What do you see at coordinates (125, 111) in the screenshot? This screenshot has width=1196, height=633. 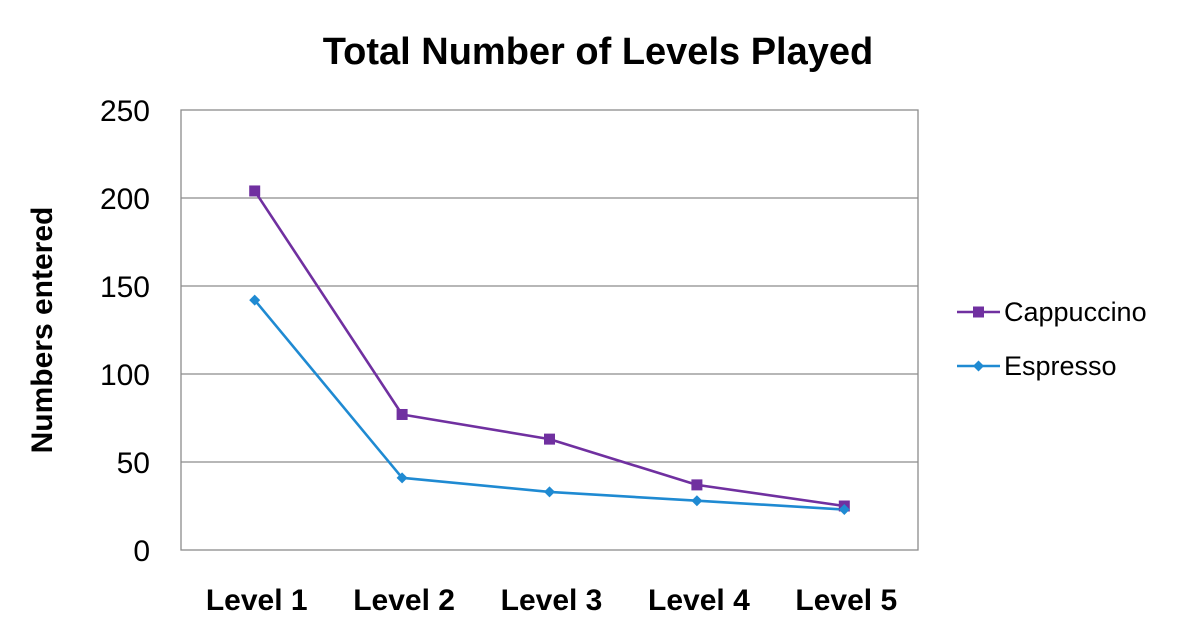 I see `y-tick-label: 250` at bounding box center [125, 111].